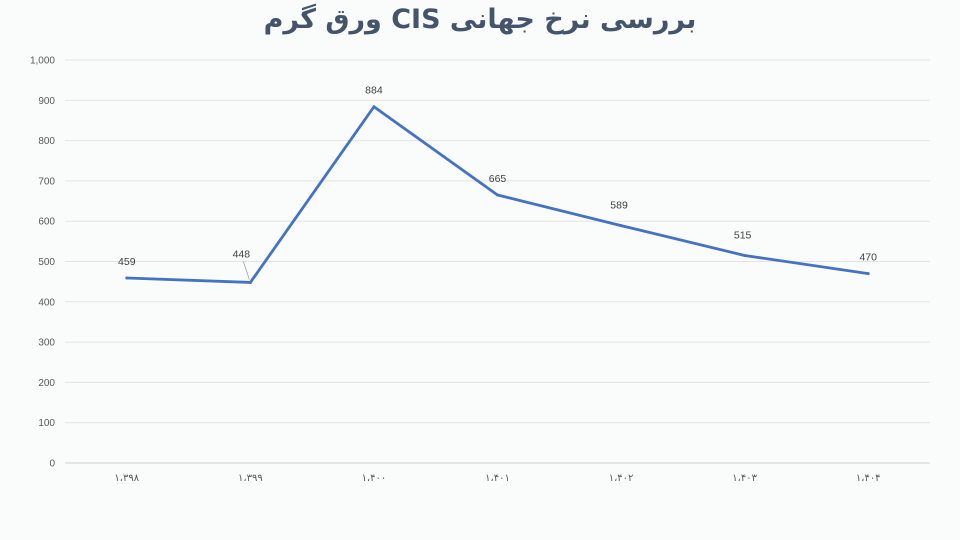  What do you see at coordinates (744, 478) in the screenshot?
I see `x-tick-label: ۱،۴۰۳` at bounding box center [744, 478].